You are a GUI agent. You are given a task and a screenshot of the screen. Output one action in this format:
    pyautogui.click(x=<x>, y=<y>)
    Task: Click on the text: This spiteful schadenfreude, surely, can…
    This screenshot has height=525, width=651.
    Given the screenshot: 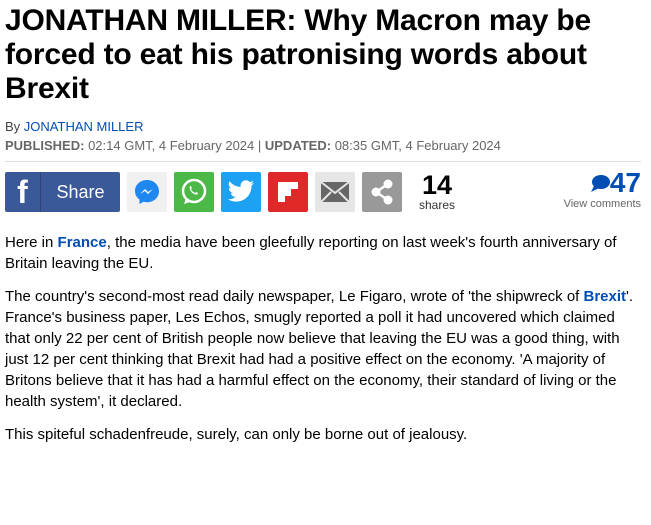 What is the action you would take?
    pyautogui.click(x=236, y=434)
    